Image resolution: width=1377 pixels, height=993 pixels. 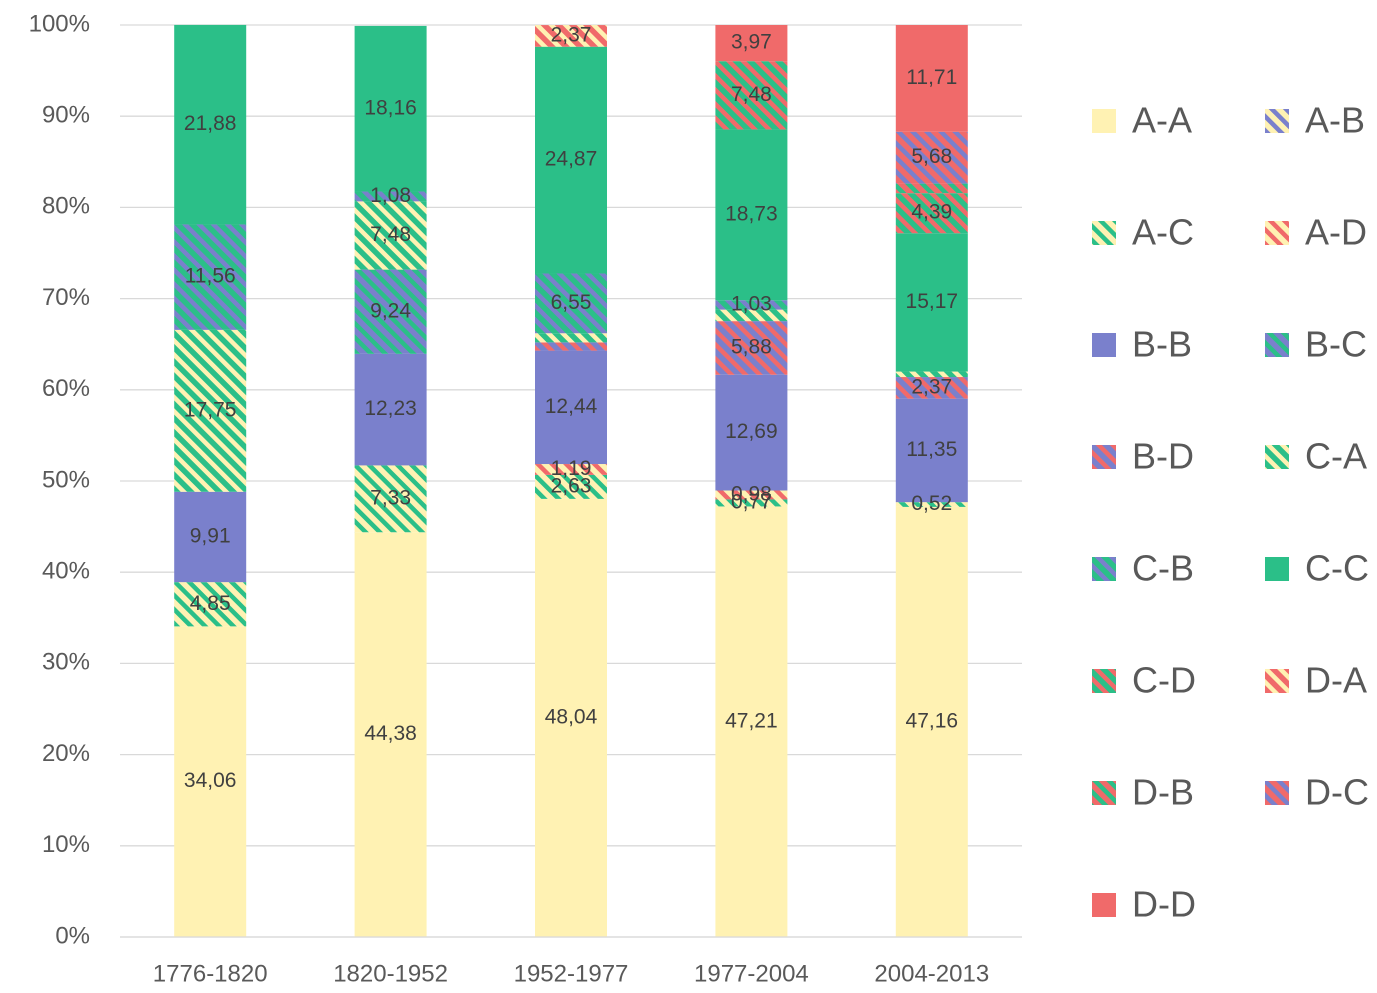 What do you see at coordinates (66, 662) in the screenshot?
I see `y-tick-label: 30%` at bounding box center [66, 662].